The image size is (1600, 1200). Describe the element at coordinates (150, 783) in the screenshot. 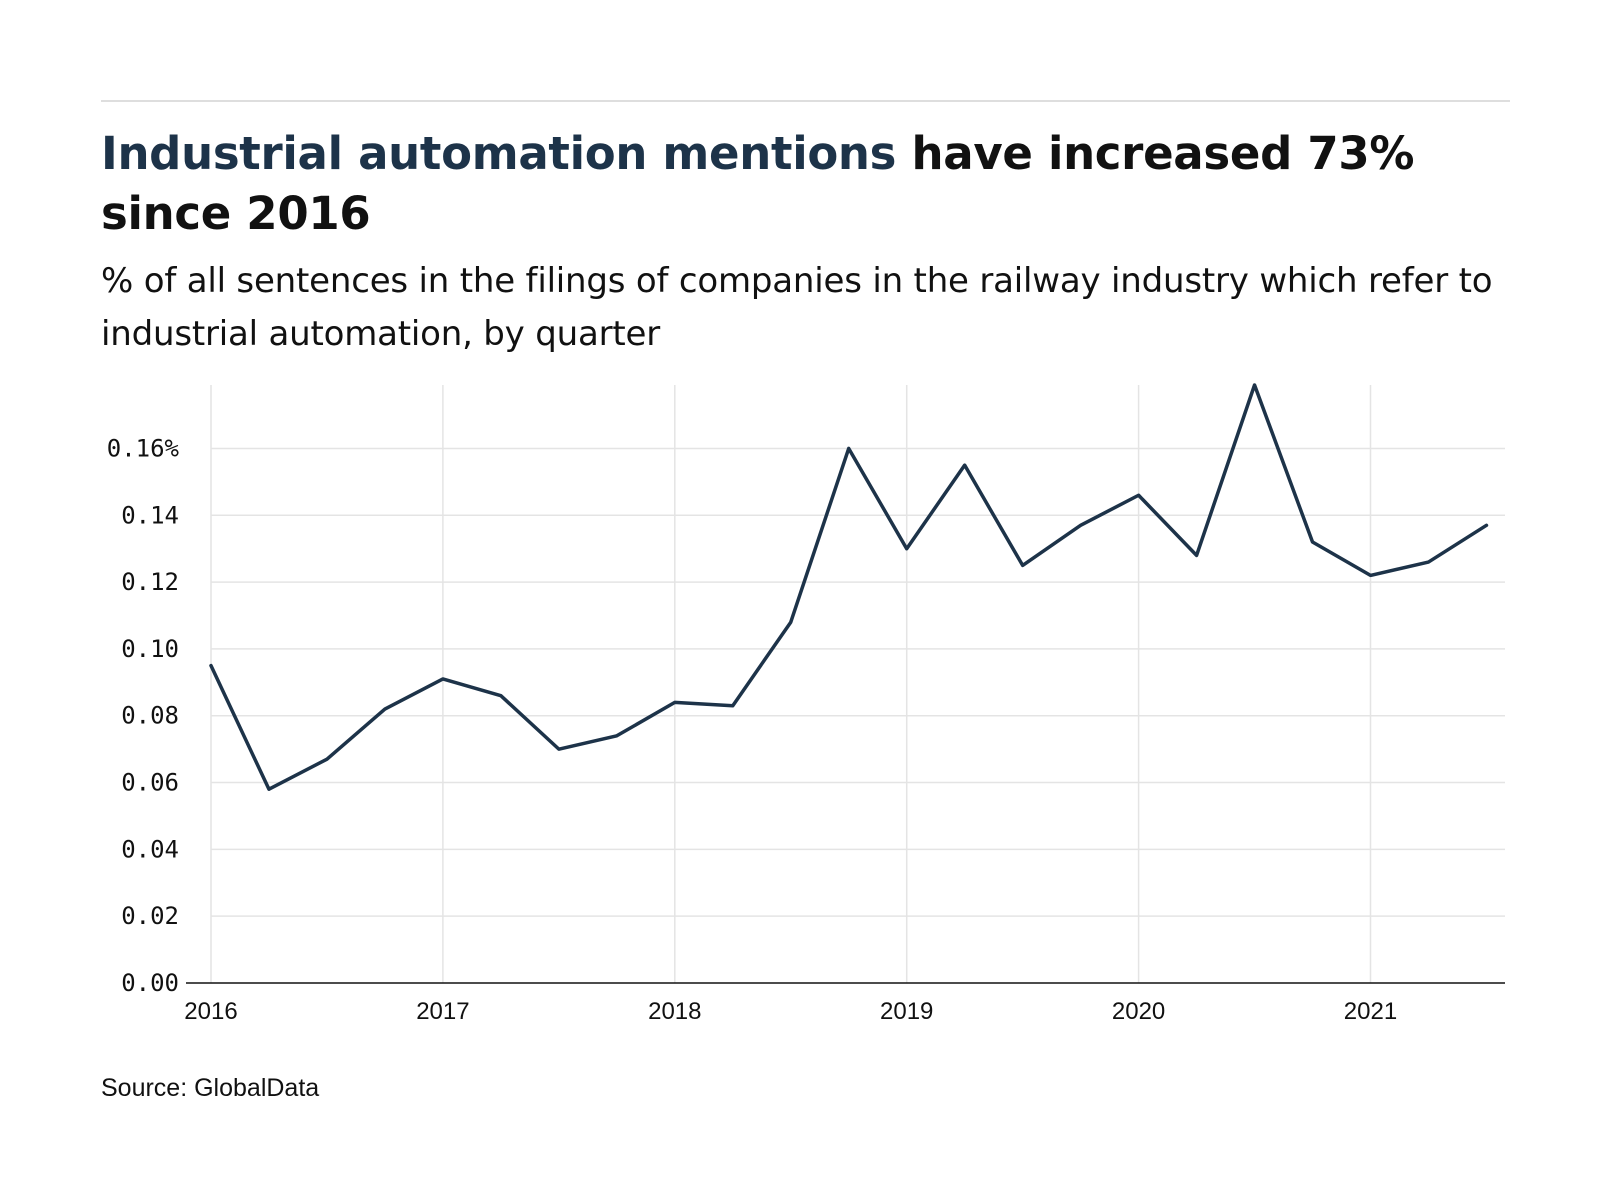

I see `y-tick-label: 0.06` at that location.